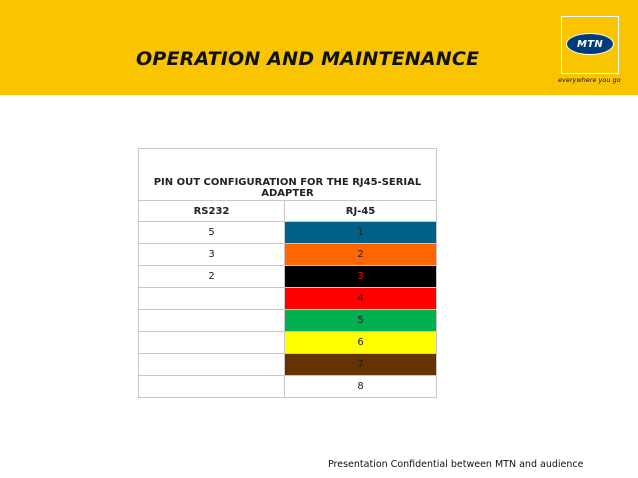  I want to click on mtn-logo-oval: MTN, so click(590, 44).